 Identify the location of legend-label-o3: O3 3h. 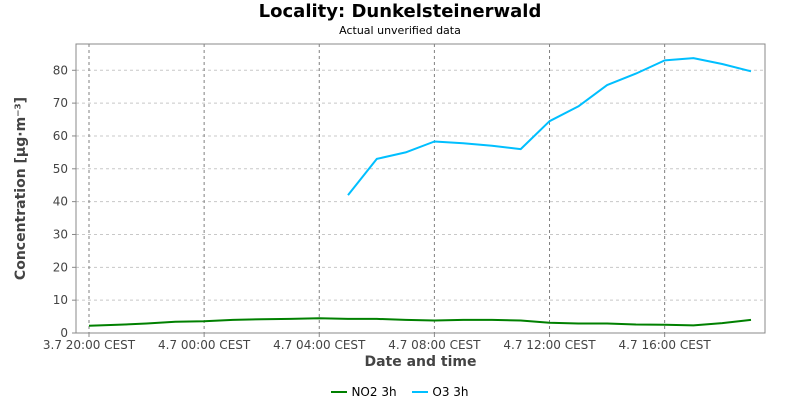
(450, 392).